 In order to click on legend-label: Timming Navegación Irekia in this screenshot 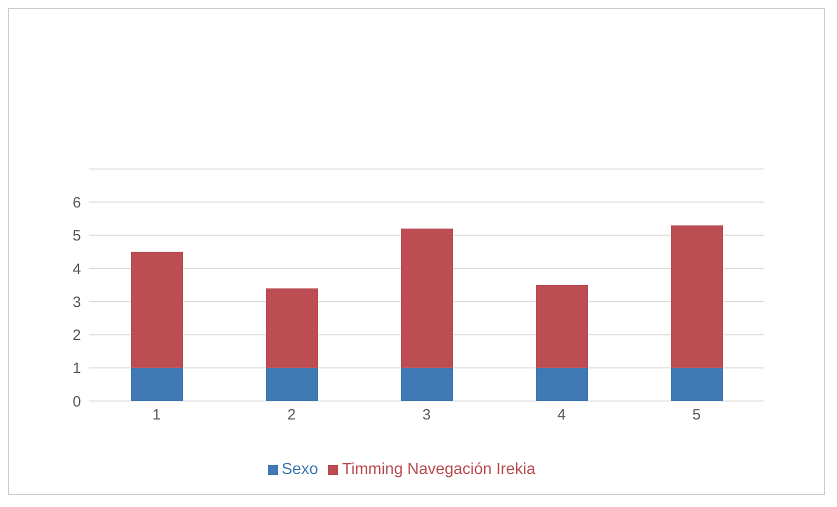, I will do `click(439, 469)`.